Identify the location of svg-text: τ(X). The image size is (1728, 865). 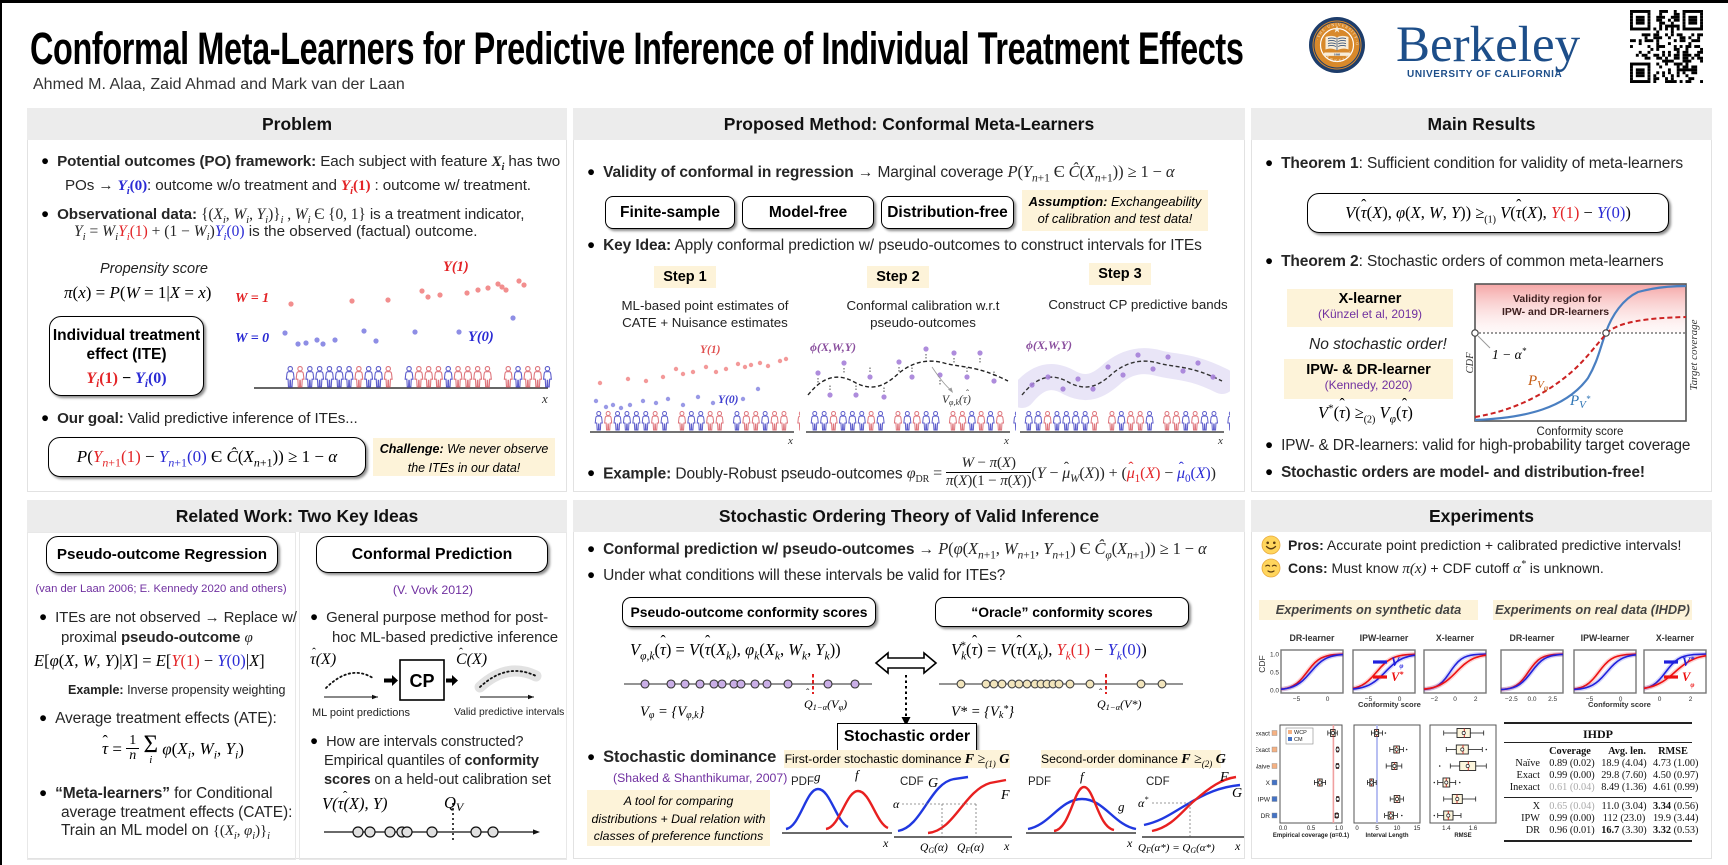
(323, 659).